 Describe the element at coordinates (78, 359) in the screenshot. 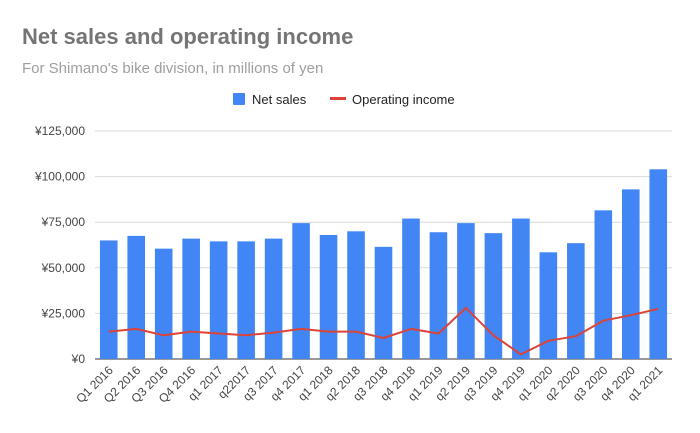

I see `y-tick-label: ¥0` at that location.